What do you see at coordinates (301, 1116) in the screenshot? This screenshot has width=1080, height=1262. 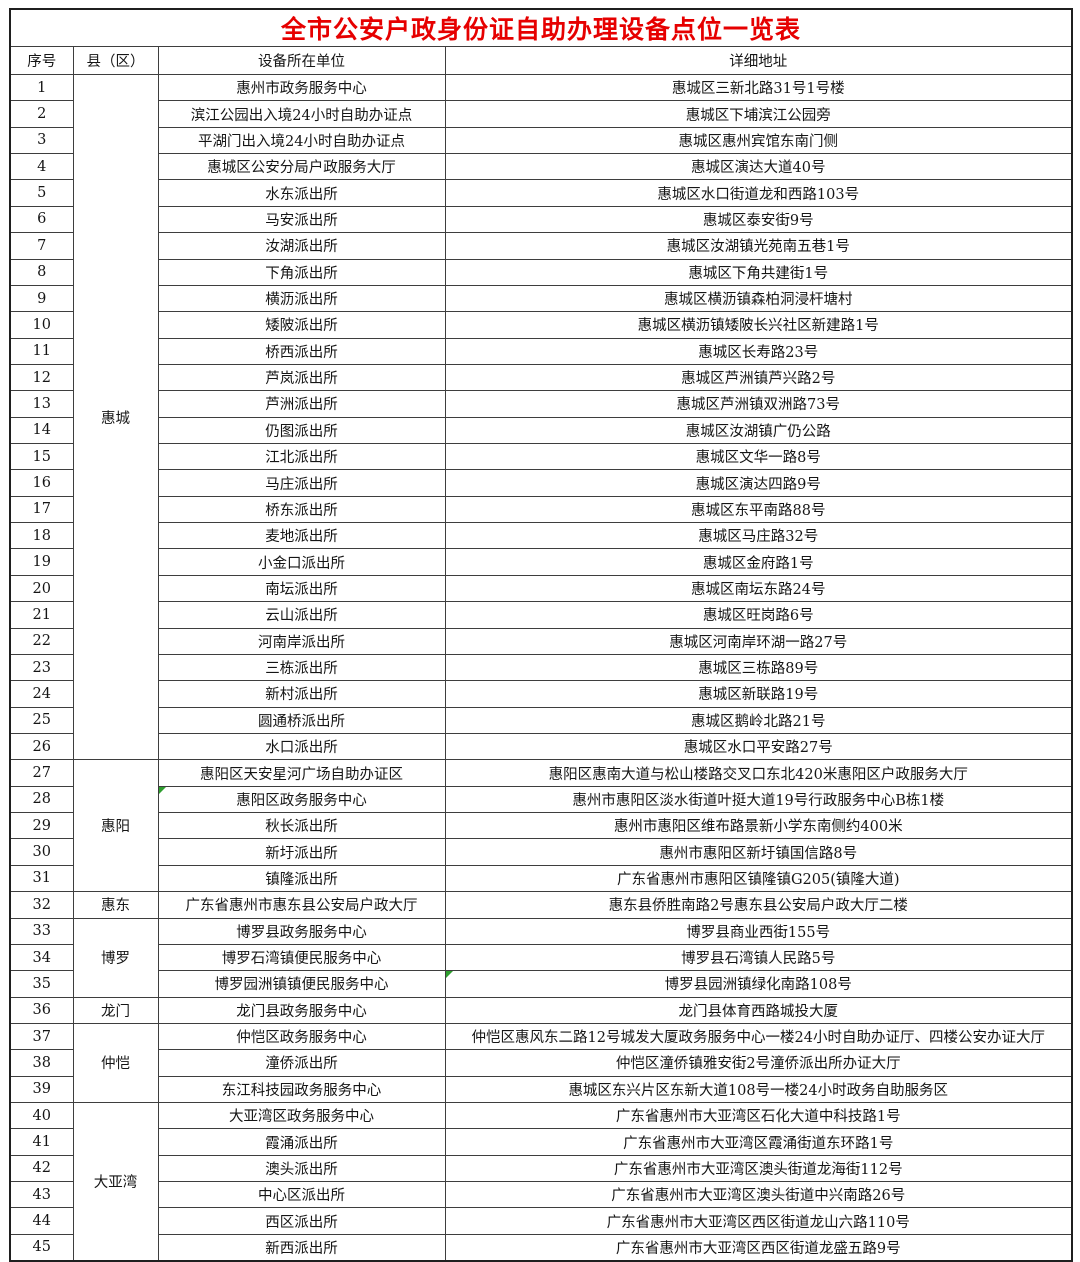 I see `unit-cell: 大亚湾区政务服务中心` at bounding box center [301, 1116].